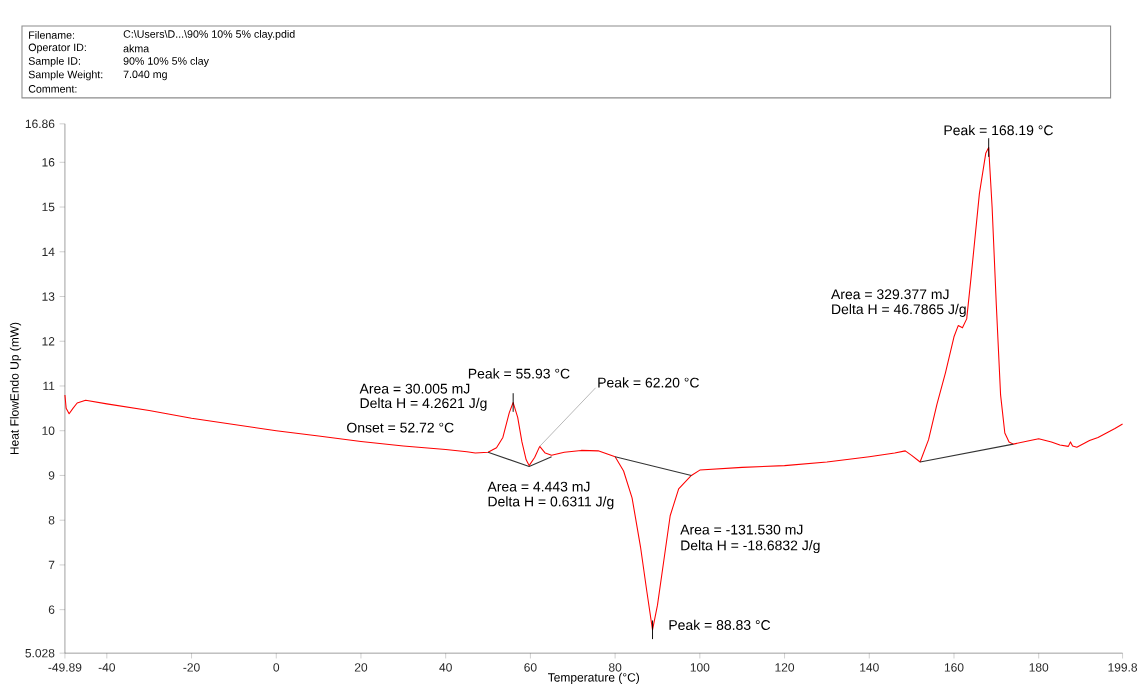  I want to click on text: Sample Weight:, so click(65, 75).